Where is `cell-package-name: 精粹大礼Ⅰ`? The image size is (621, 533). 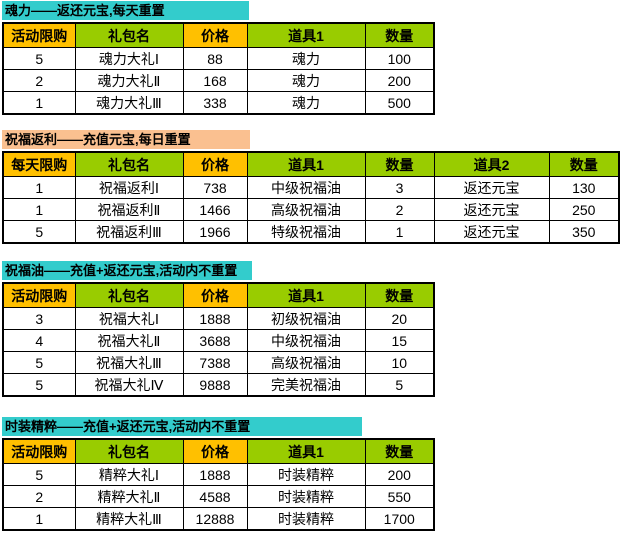
cell-package-name: 精粹大礼Ⅰ is located at coordinates (129, 474).